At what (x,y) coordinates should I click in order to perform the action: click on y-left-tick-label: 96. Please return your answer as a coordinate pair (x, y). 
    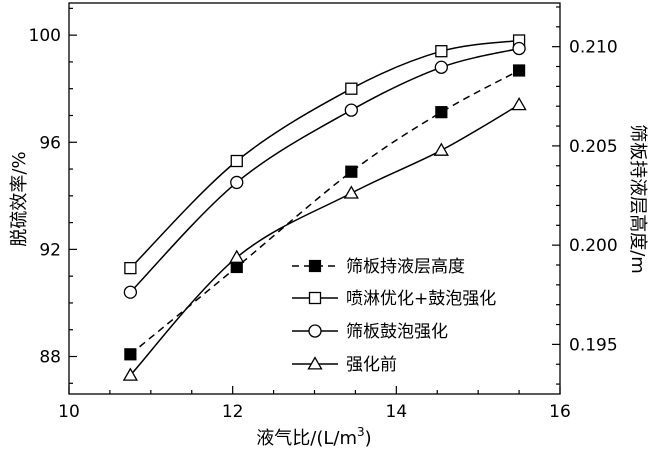
    Looking at the image, I should click on (50, 143).